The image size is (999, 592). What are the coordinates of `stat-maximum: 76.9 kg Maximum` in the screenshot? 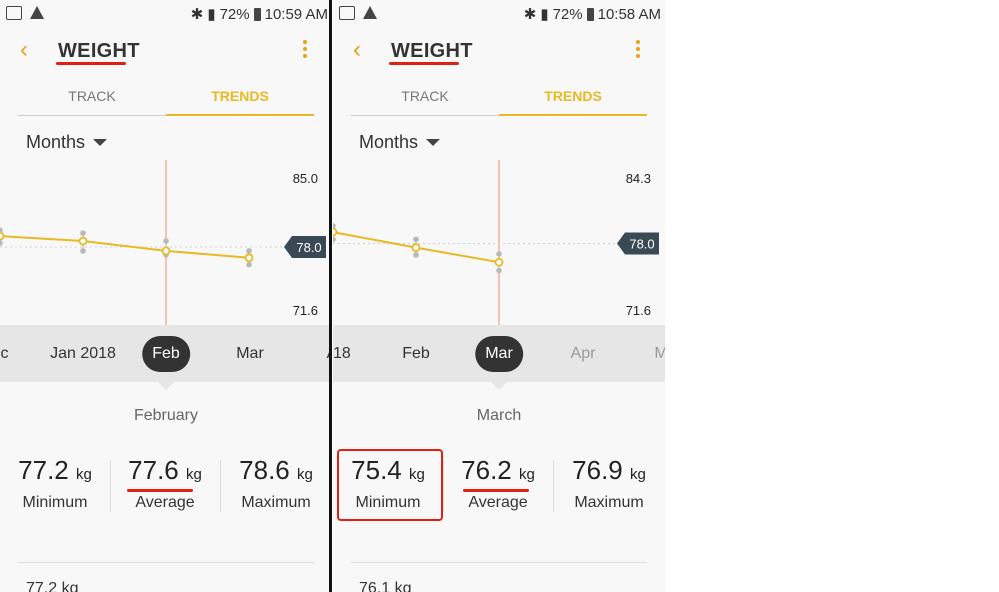 It's located at (609, 483).